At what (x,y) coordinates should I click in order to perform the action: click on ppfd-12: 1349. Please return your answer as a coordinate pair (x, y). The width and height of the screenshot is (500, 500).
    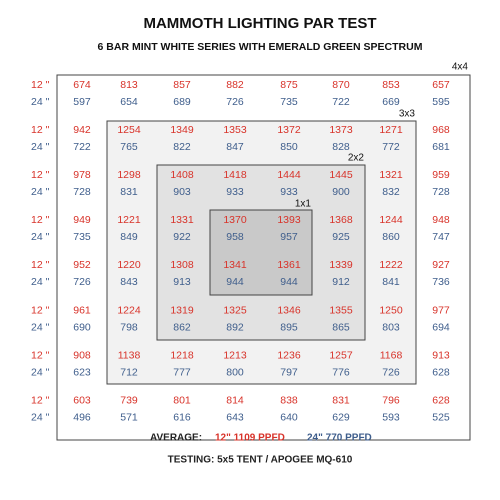
    Looking at the image, I should click on (182, 130).